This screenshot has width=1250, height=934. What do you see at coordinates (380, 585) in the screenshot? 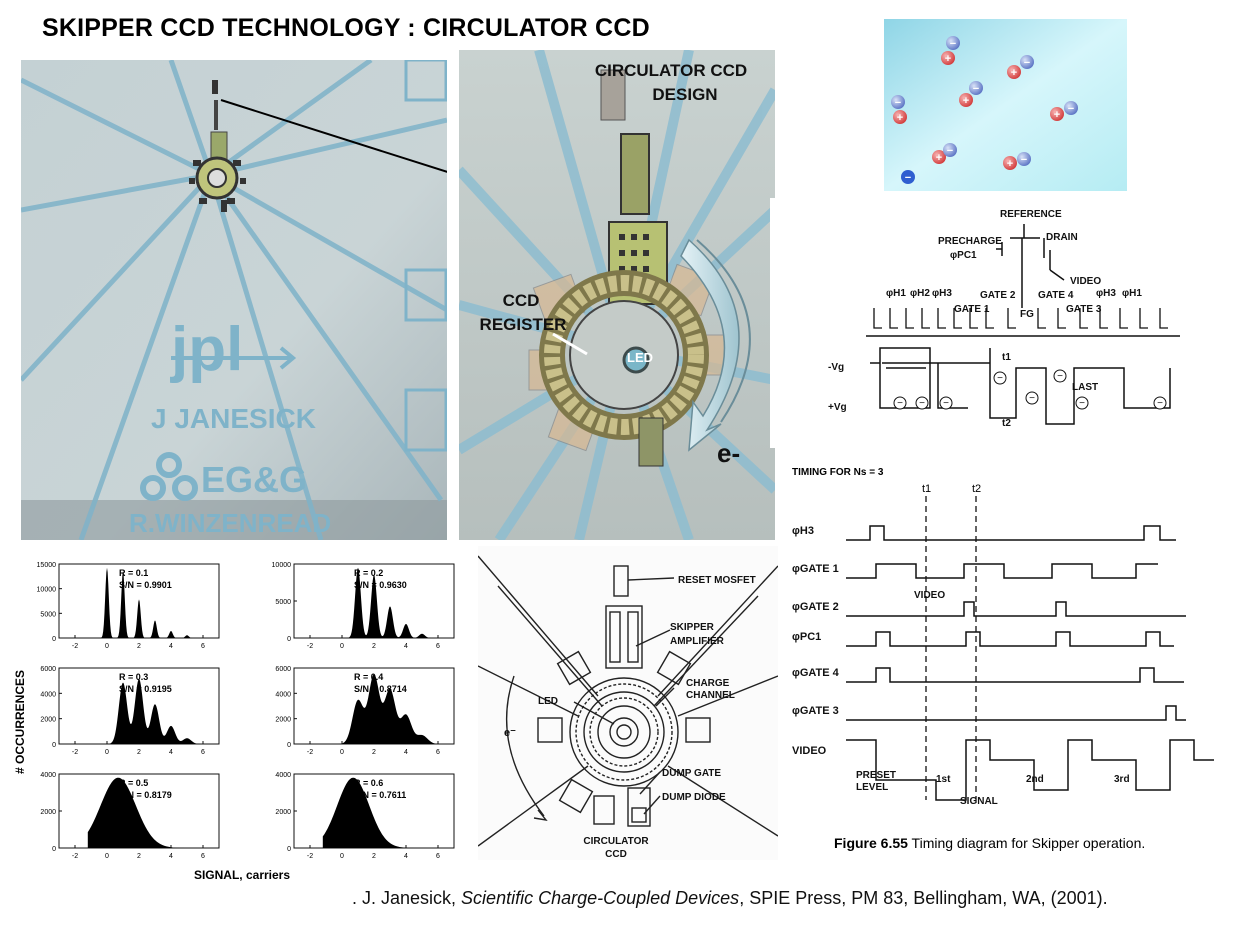
I see `histogram-sn-value: S/N = 0.9630` at bounding box center [380, 585].